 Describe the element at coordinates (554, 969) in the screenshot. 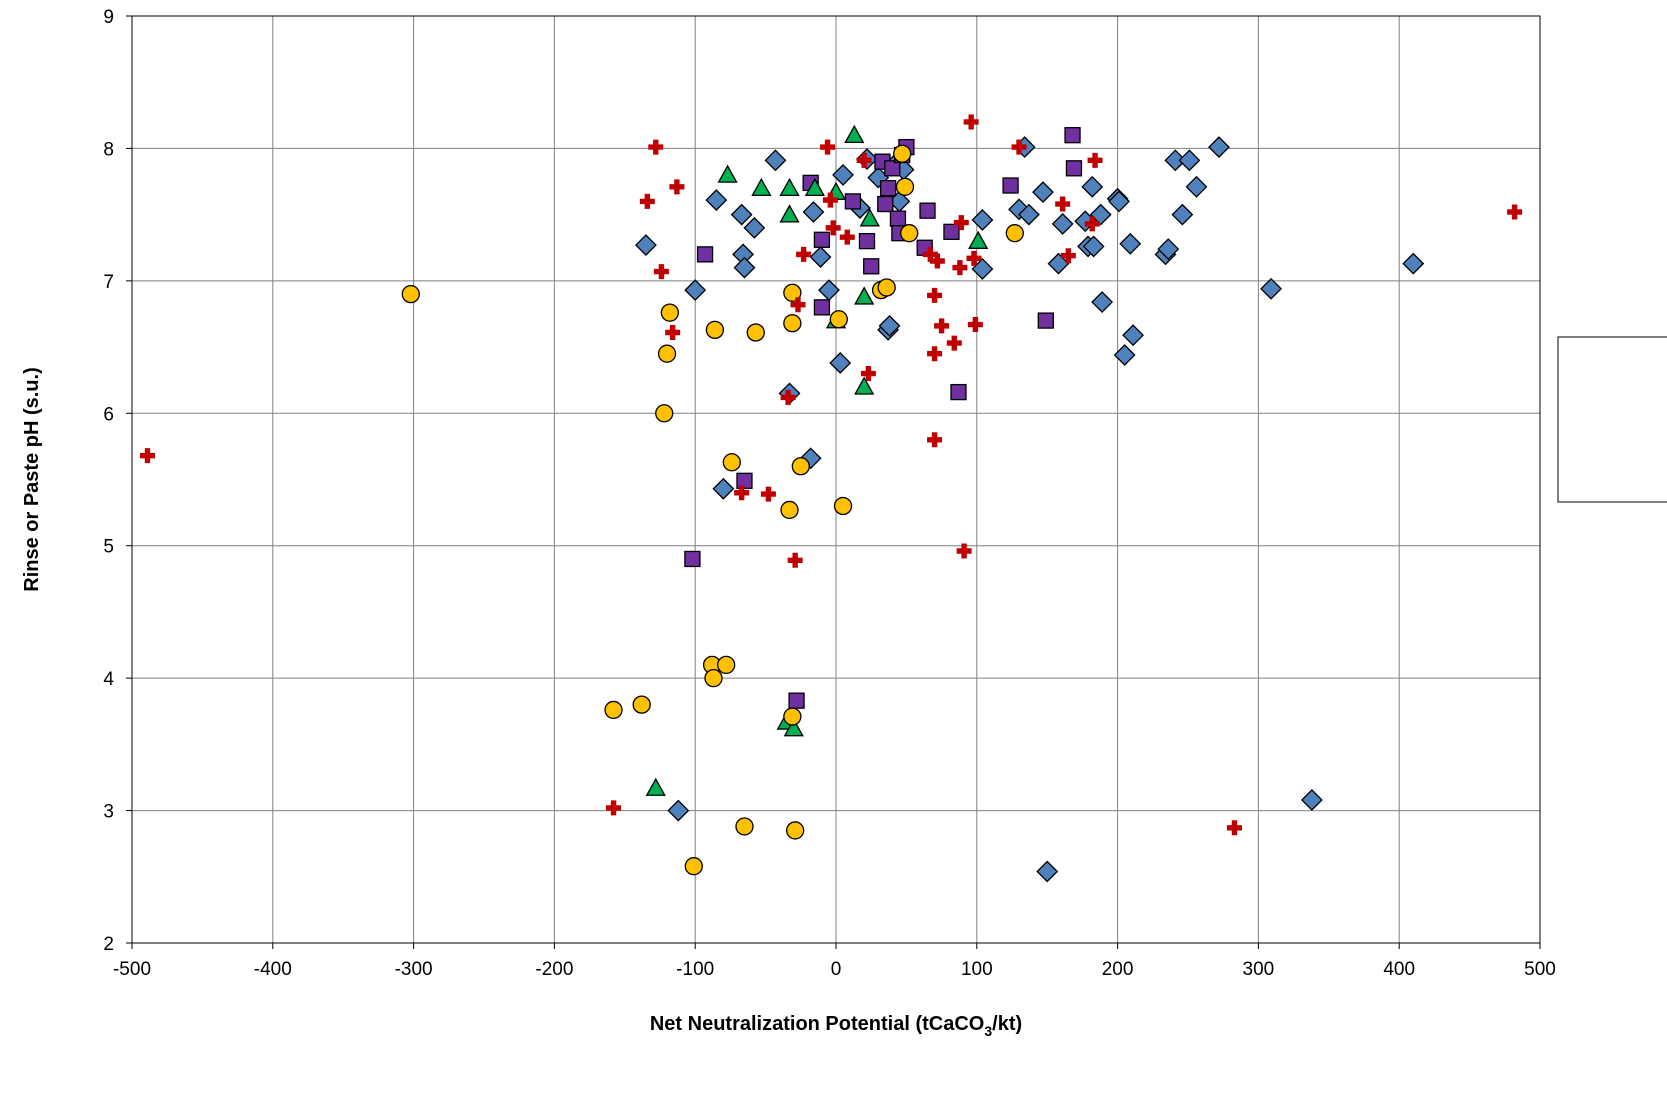

I see `x-tick-label: -200` at that location.